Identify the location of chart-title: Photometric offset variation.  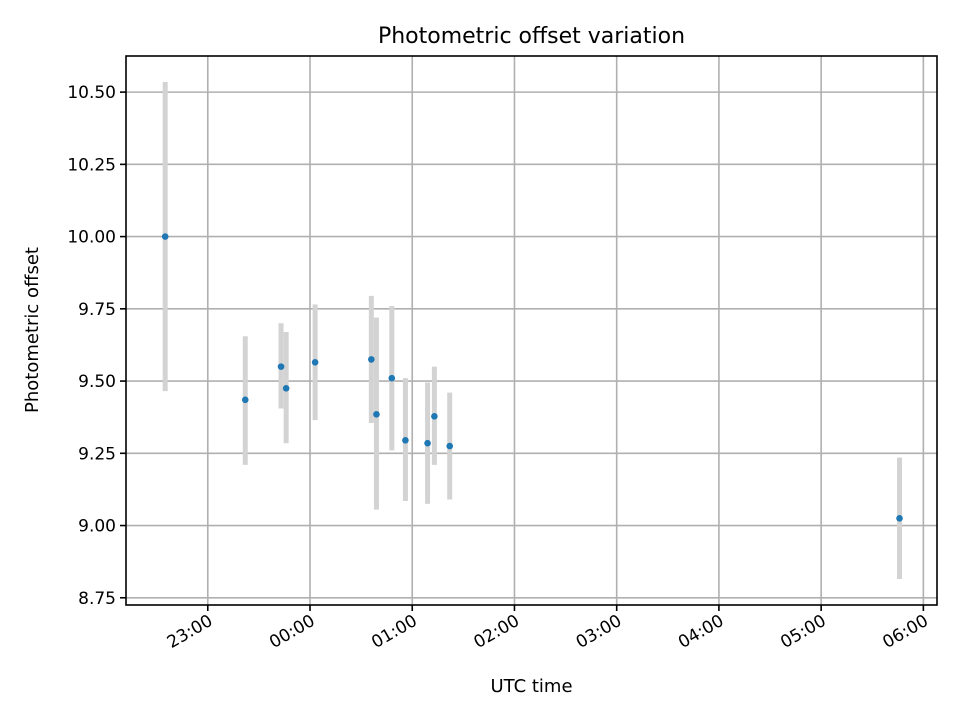
(531, 36).